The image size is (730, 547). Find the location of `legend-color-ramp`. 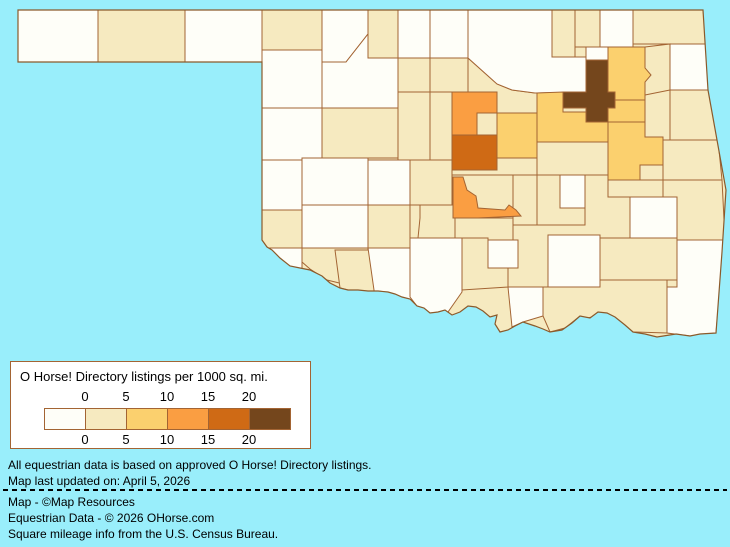

legend-color-ramp is located at coordinates (167, 419).